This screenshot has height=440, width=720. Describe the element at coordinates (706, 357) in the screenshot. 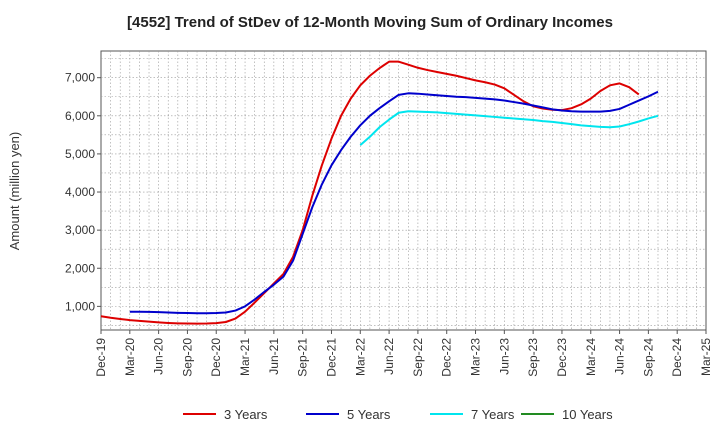

I see `x-tick-label: Mar-25` at that location.